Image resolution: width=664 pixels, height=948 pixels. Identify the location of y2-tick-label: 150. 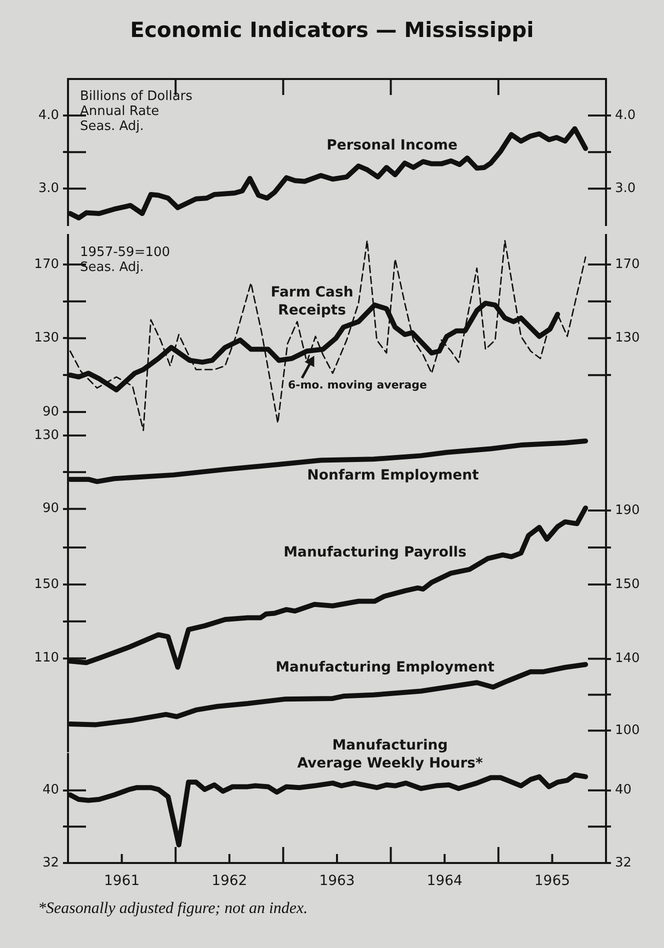
(627, 584).